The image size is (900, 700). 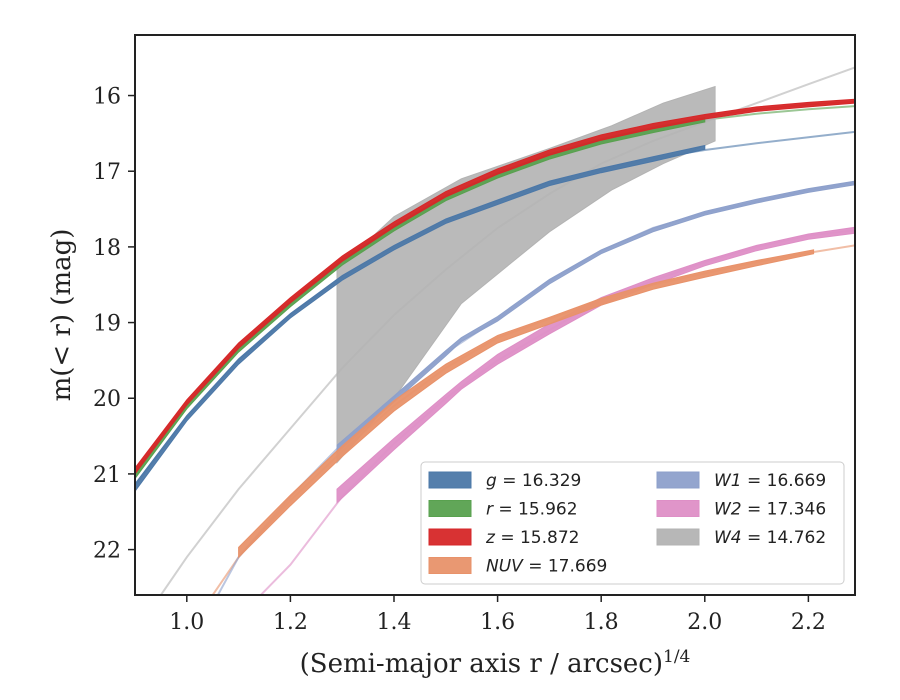 What do you see at coordinates (632, 523) in the screenshot?
I see `legend-box` at bounding box center [632, 523].